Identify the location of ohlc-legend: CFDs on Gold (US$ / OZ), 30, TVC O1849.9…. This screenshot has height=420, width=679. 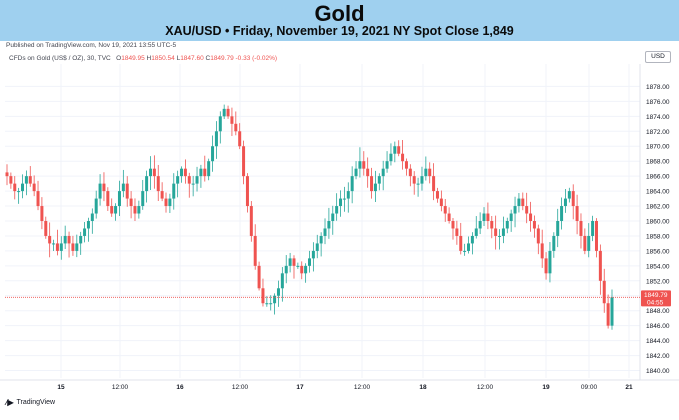
(143, 58).